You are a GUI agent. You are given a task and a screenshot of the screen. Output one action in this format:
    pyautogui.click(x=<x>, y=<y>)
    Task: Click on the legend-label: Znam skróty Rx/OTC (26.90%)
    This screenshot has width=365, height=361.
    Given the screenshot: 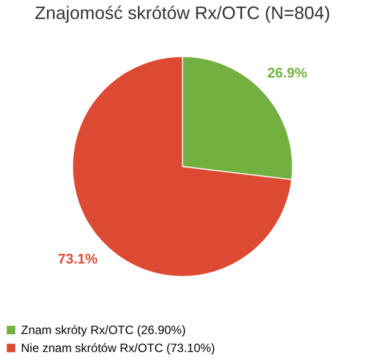 What is the action you would take?
    pyautogui.click(x=103, y=330)
    